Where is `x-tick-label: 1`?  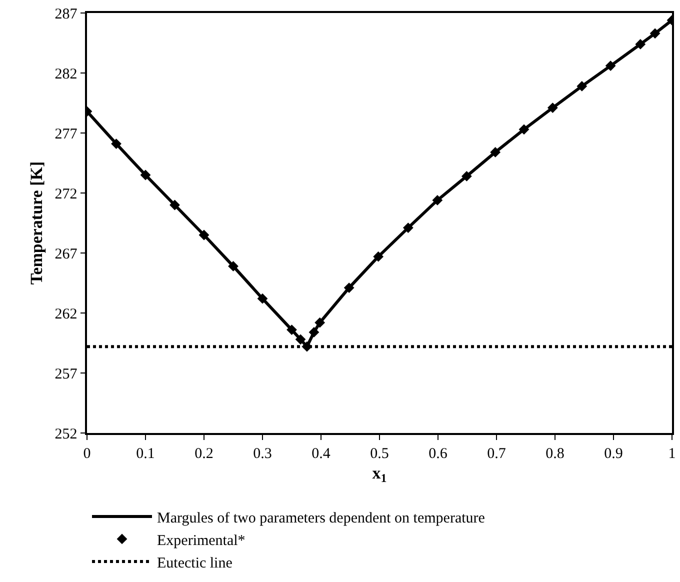 x-tick-label: 1 is located at coordinates (672, 454).